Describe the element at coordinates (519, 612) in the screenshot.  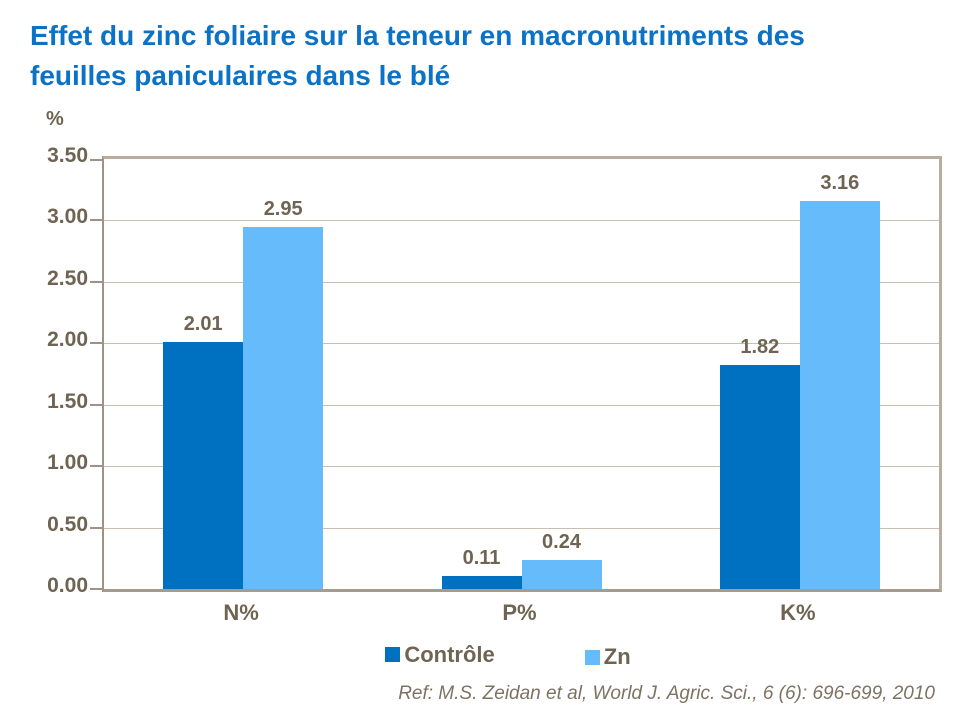
I see `x-category-label: P%` at that location.